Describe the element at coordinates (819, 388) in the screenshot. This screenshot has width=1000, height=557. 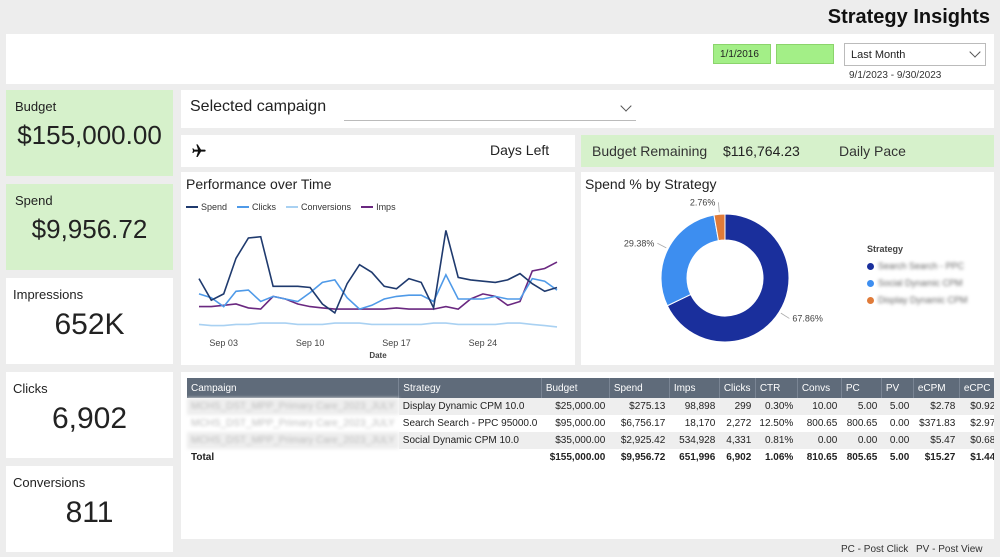
I see `column-header-convs: Convs` at that location.